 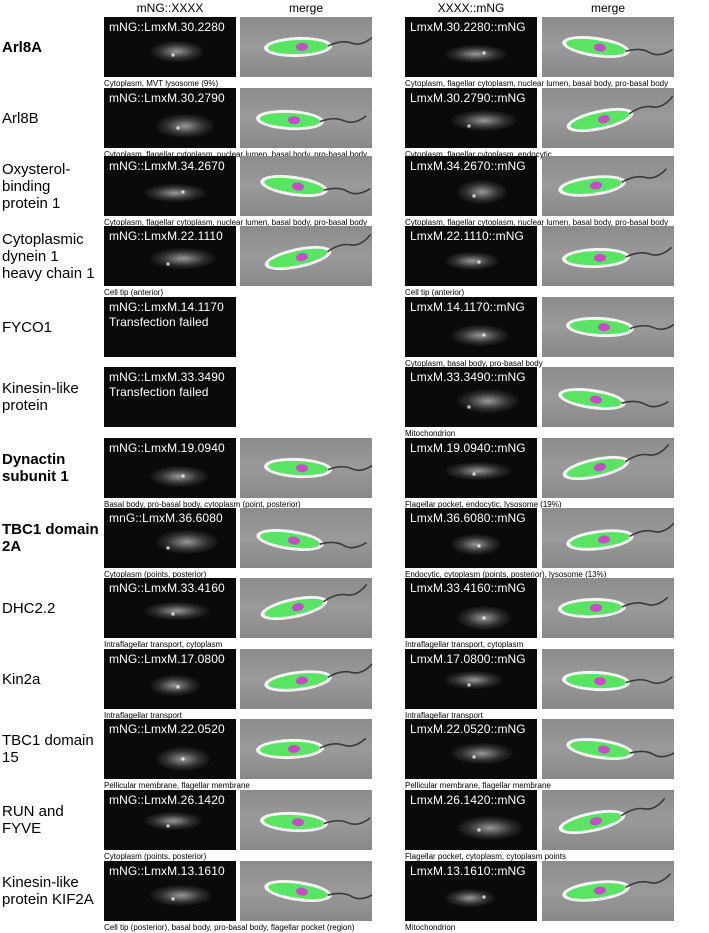 I want to click on c-terminal-fluorescence-panel: LmxM.19.0940::mNG, so click(x=471, y=468).